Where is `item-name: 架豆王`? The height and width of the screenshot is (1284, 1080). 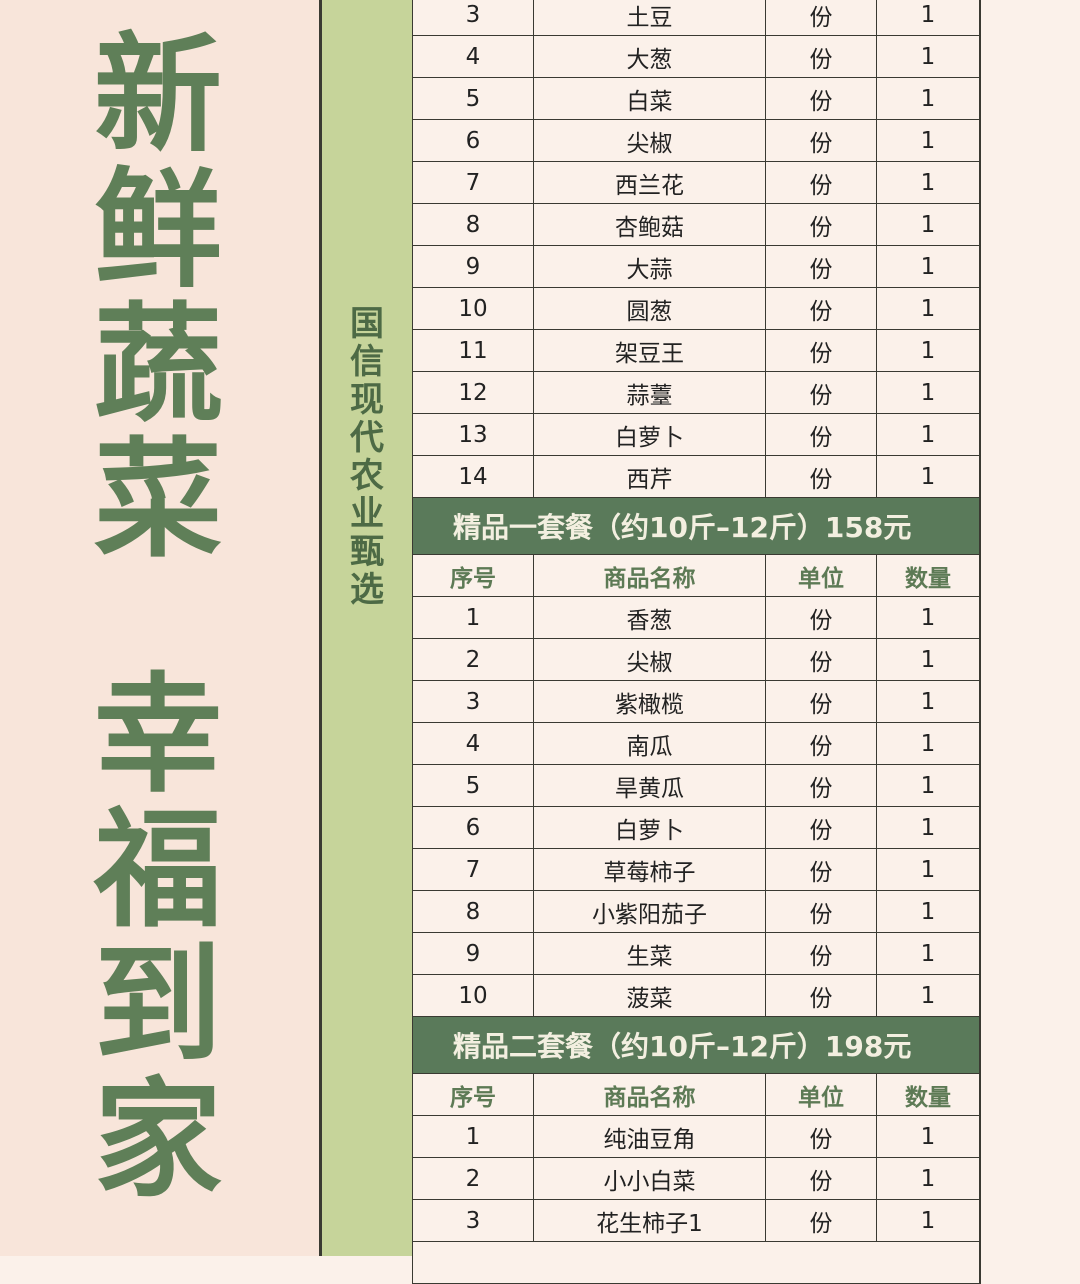
item-name: 架豆王 is located at coordinates (650, 350).